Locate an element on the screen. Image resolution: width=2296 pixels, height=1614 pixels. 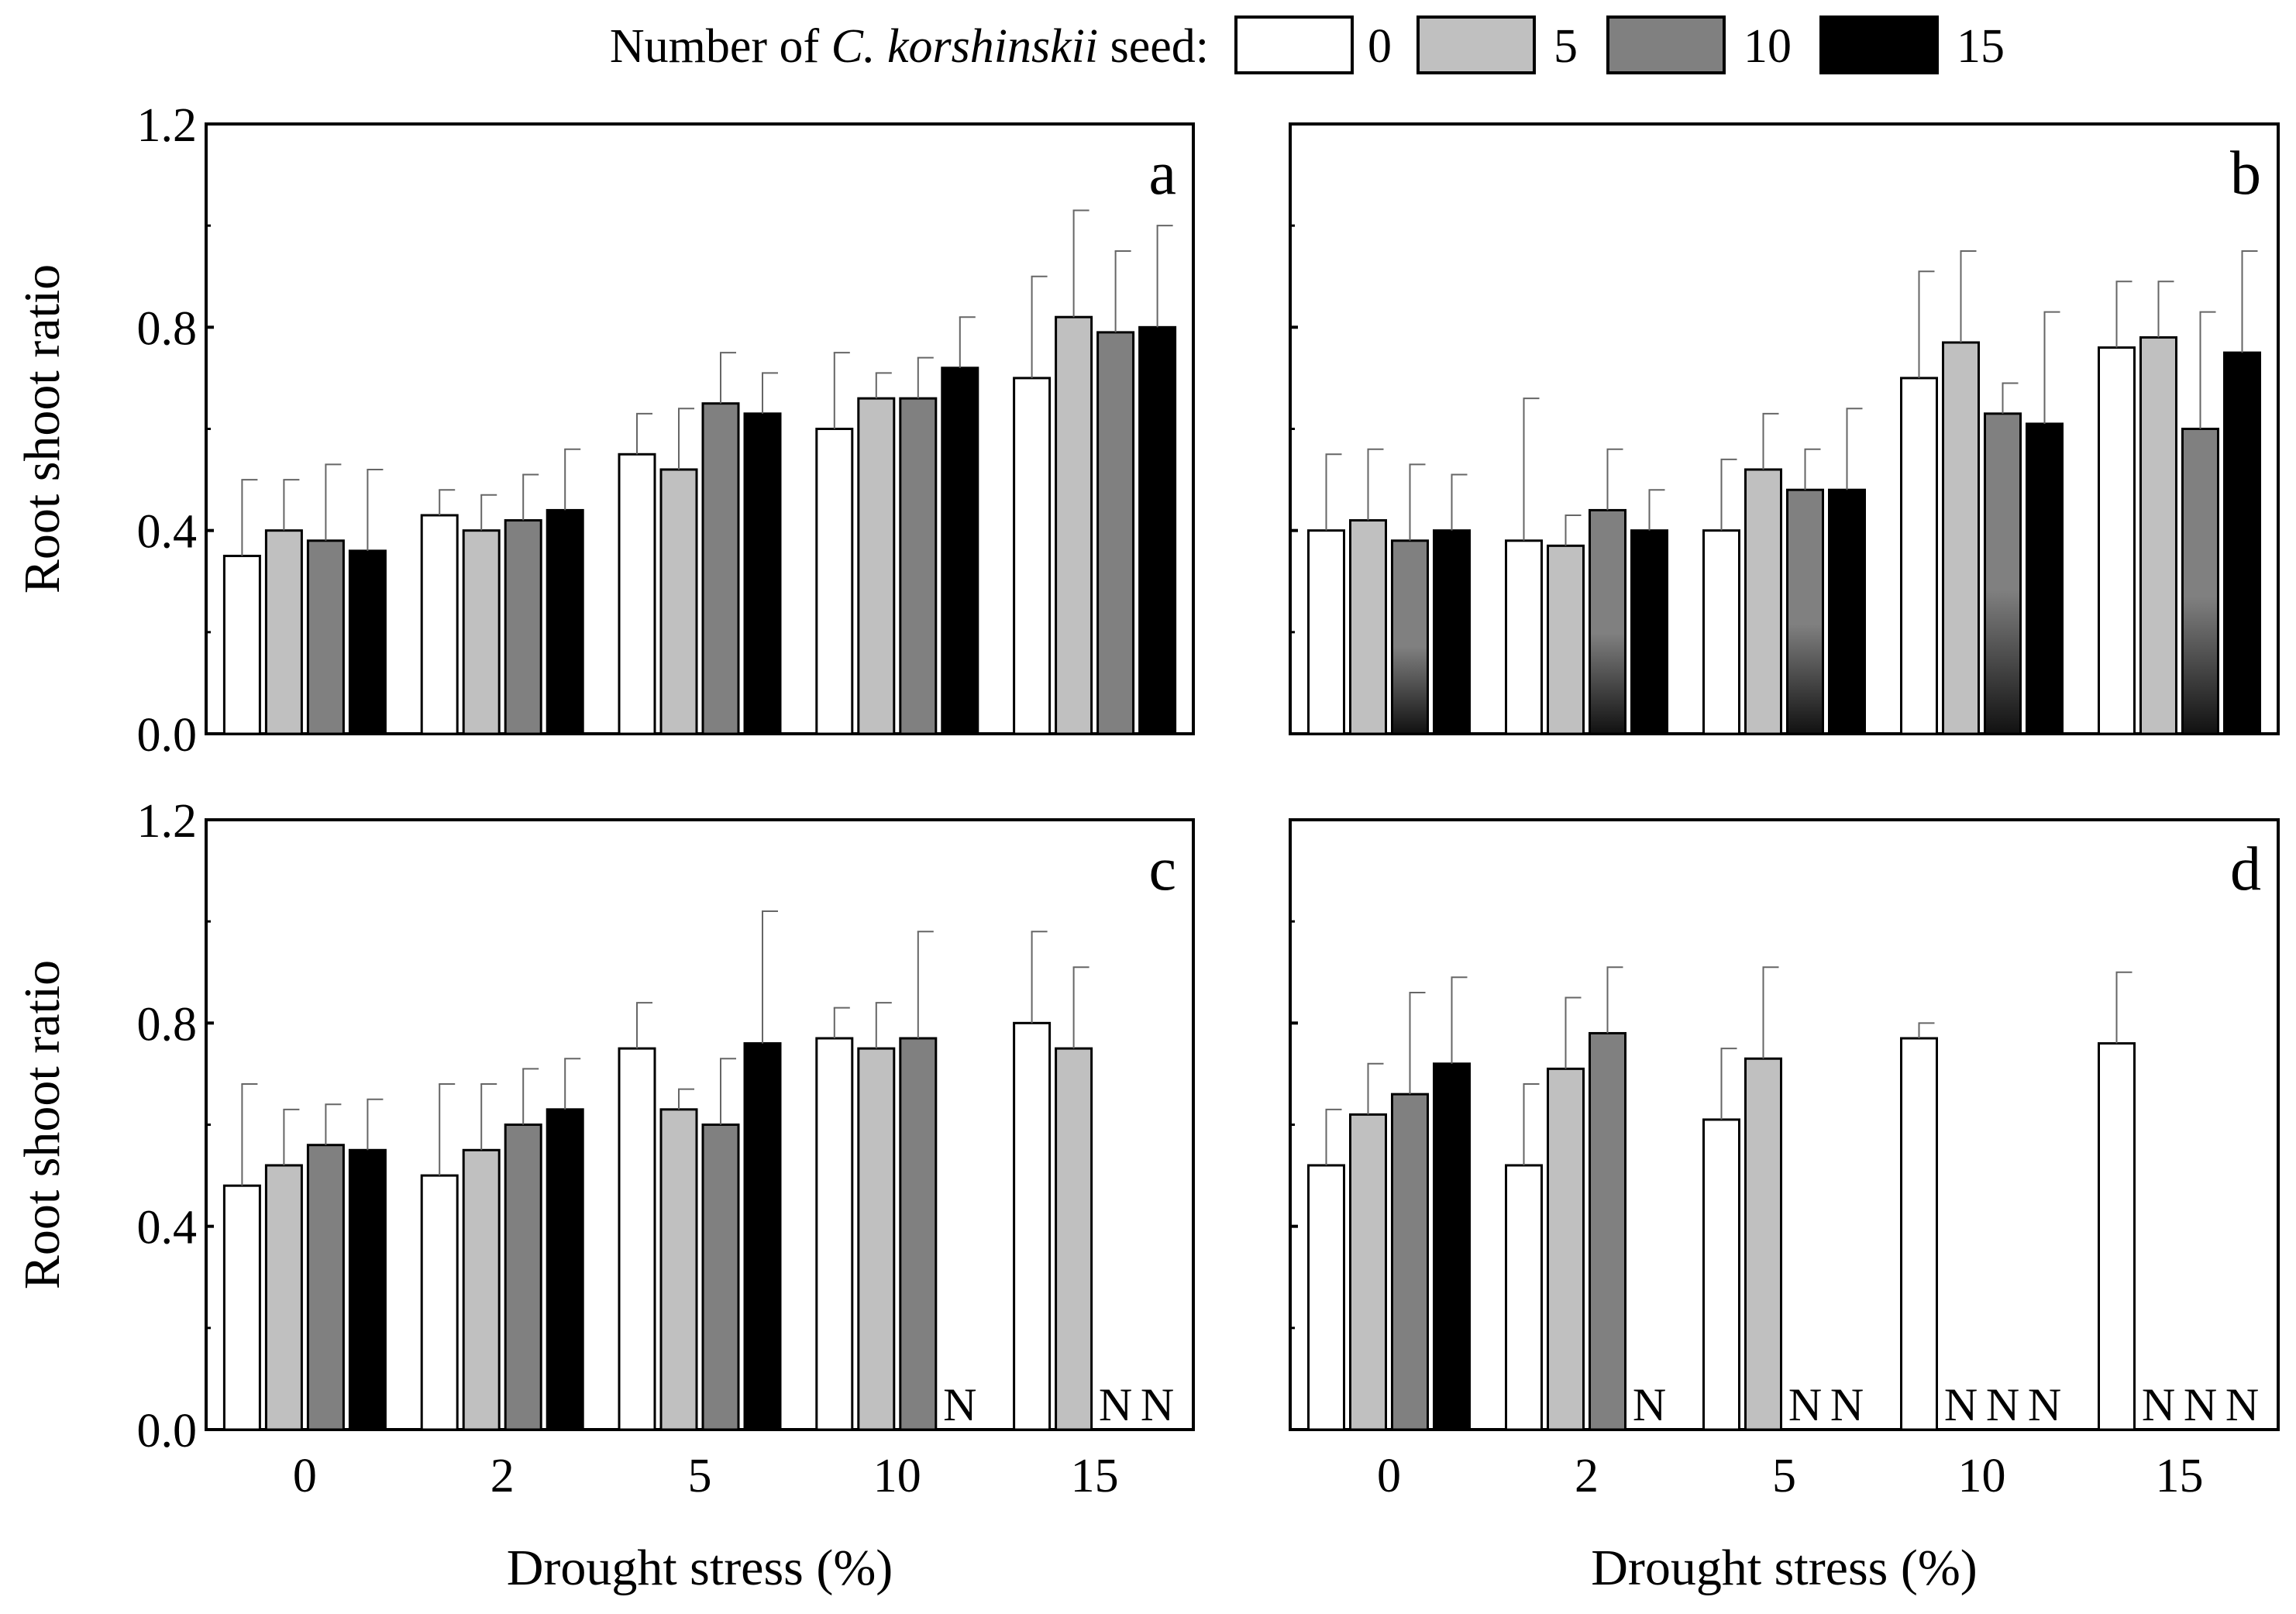
legend-title: Number of C. korshinskii seed: is located at coordinates (910, 46).